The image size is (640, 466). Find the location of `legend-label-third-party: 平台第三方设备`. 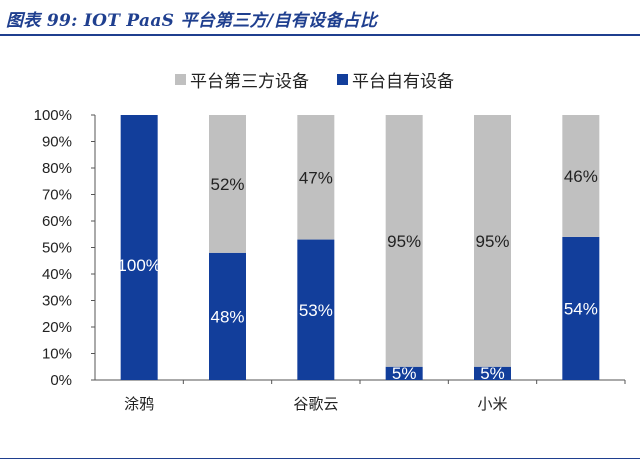

legend-label-third-party: 平台第三方设备 is located at coordinates (249, 82).